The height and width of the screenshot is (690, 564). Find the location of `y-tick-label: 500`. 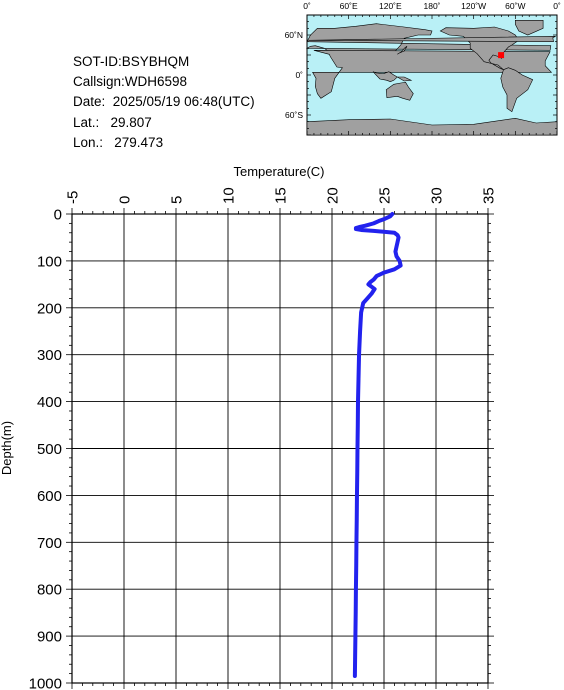

y-tick-label: 500 is located at coordinates (49, 449).